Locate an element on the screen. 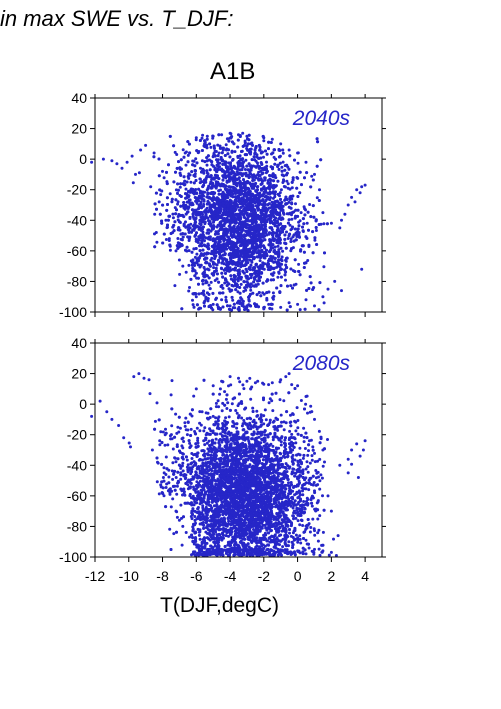 This screenshot has width=501, height=709. y-tick-label: -60 is located at coordinates (77, 251).